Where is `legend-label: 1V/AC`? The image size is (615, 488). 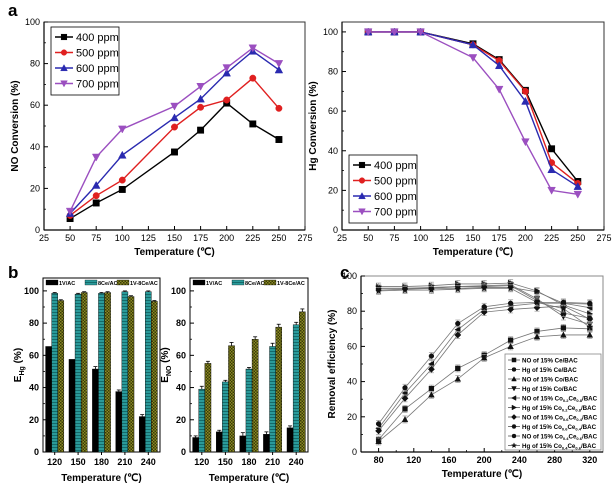 legend-label: 1V/AC is located at coordinates (67, 284).